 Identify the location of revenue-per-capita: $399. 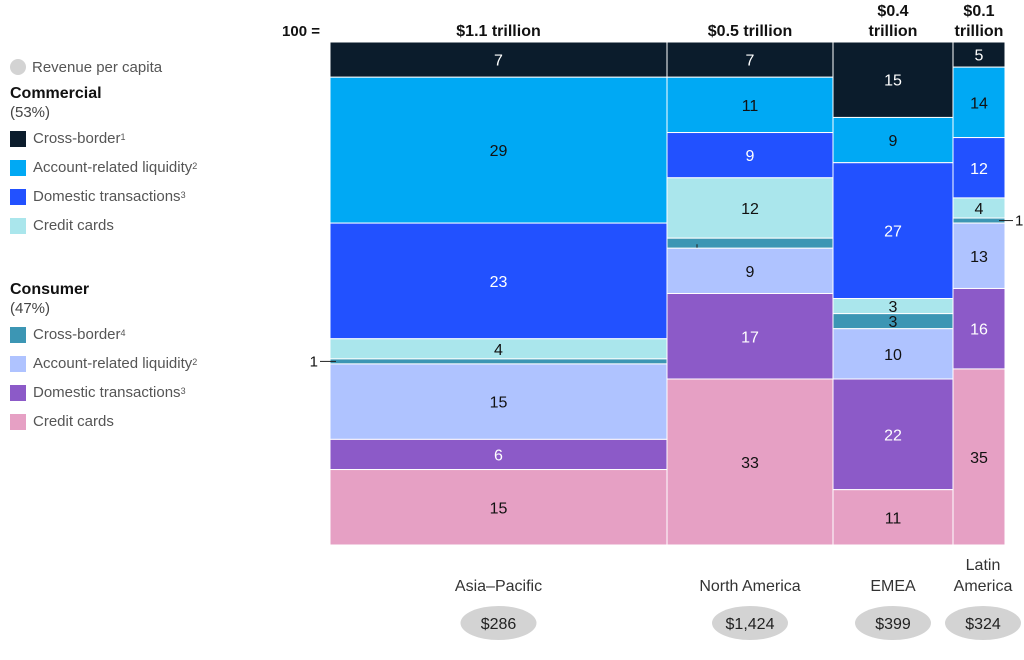
(893, 624).